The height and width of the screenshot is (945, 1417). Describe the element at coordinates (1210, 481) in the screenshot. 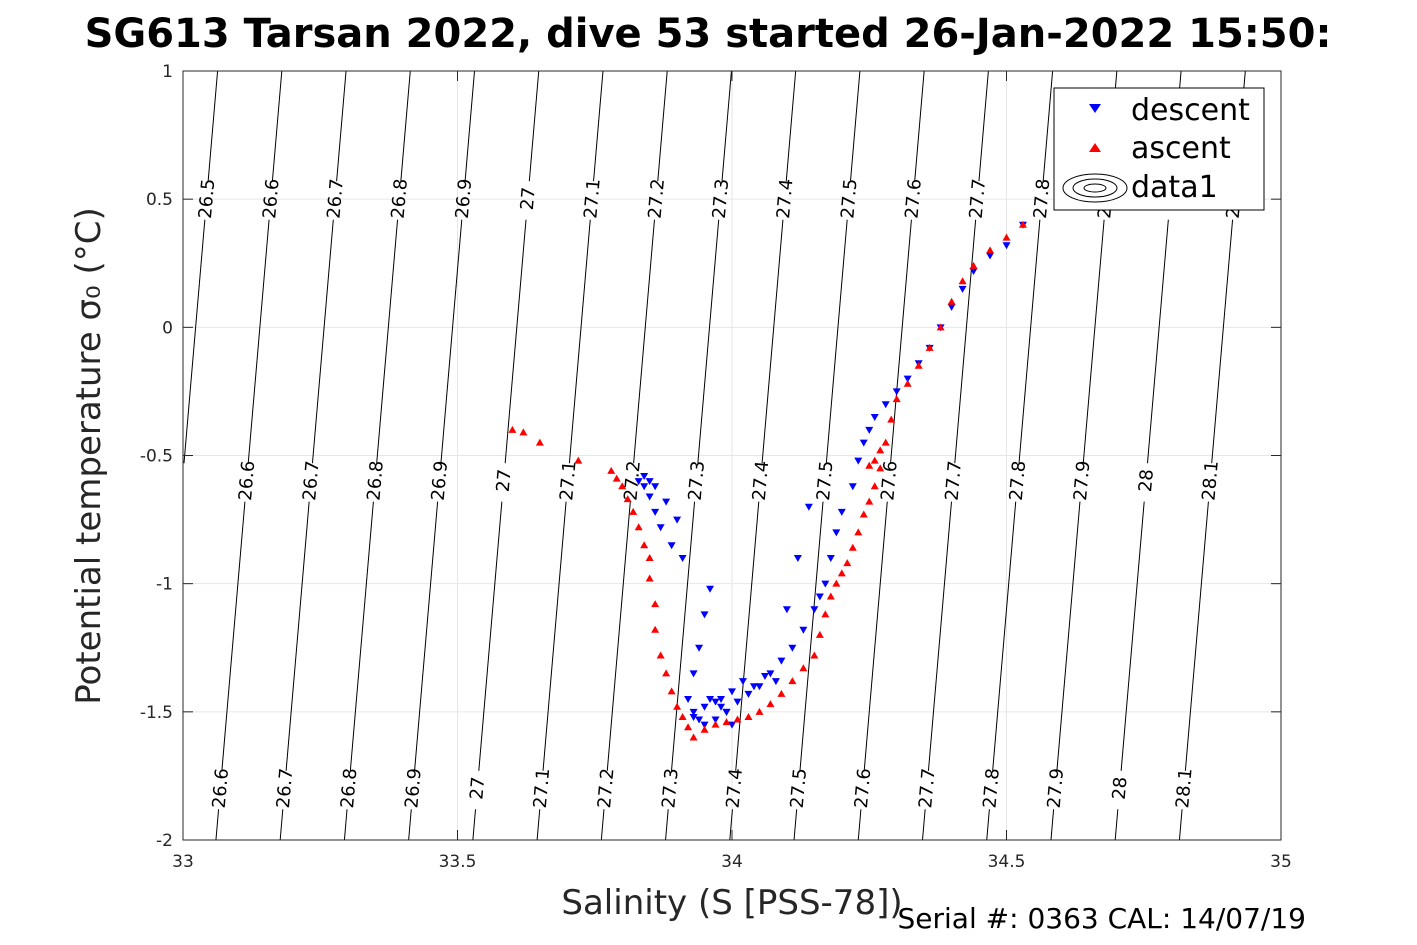

I see `density-contour-label: 28.1` at that location.